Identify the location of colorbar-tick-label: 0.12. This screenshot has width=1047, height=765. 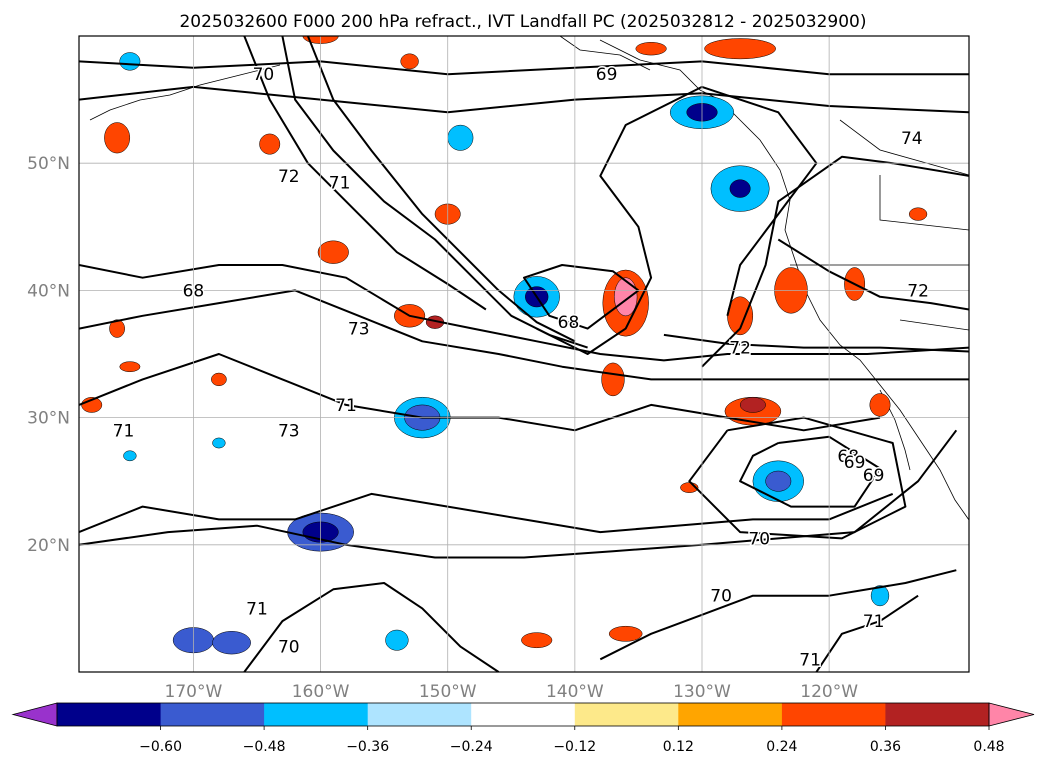
(678, 747).